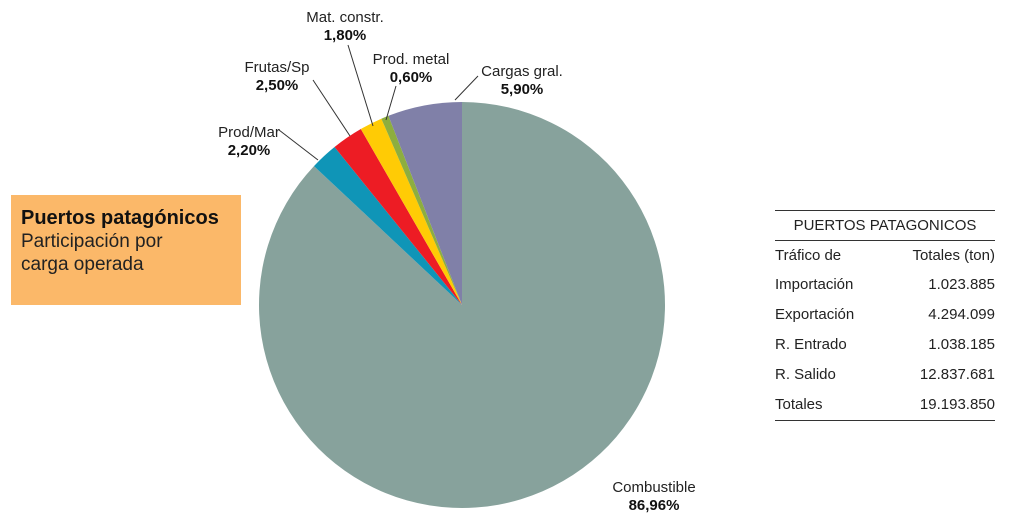  What do you see at coordinates (411, 77) in the screenshot?
I see `slice-label-value: 0,60%` at bounding box center [411, 77].